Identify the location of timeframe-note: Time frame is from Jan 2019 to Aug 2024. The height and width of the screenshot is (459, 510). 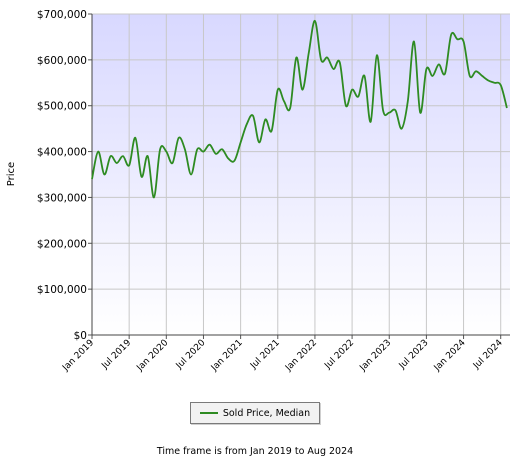
(255, 451).